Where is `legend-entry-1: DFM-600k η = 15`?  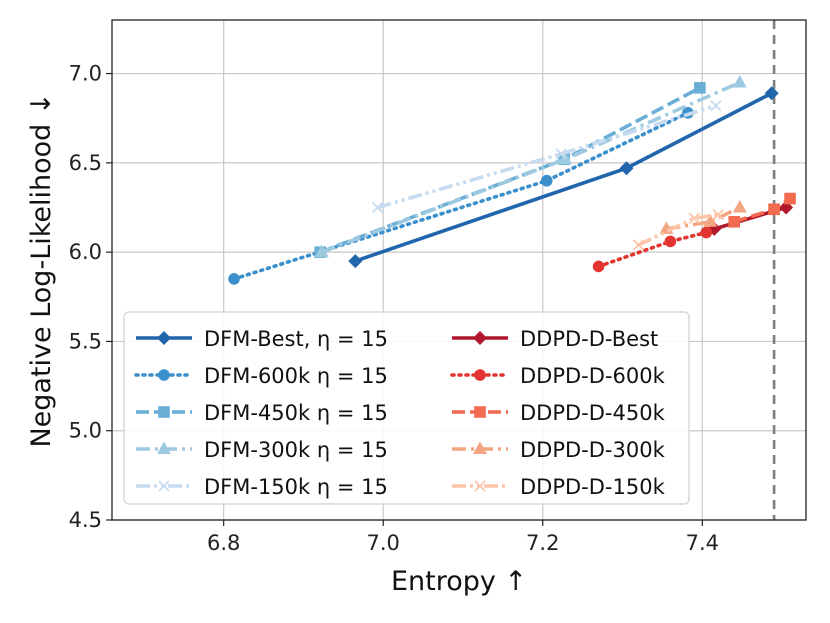
legend-entry-1: DFM-600k η = 15 is located at coordinates (261, 376).